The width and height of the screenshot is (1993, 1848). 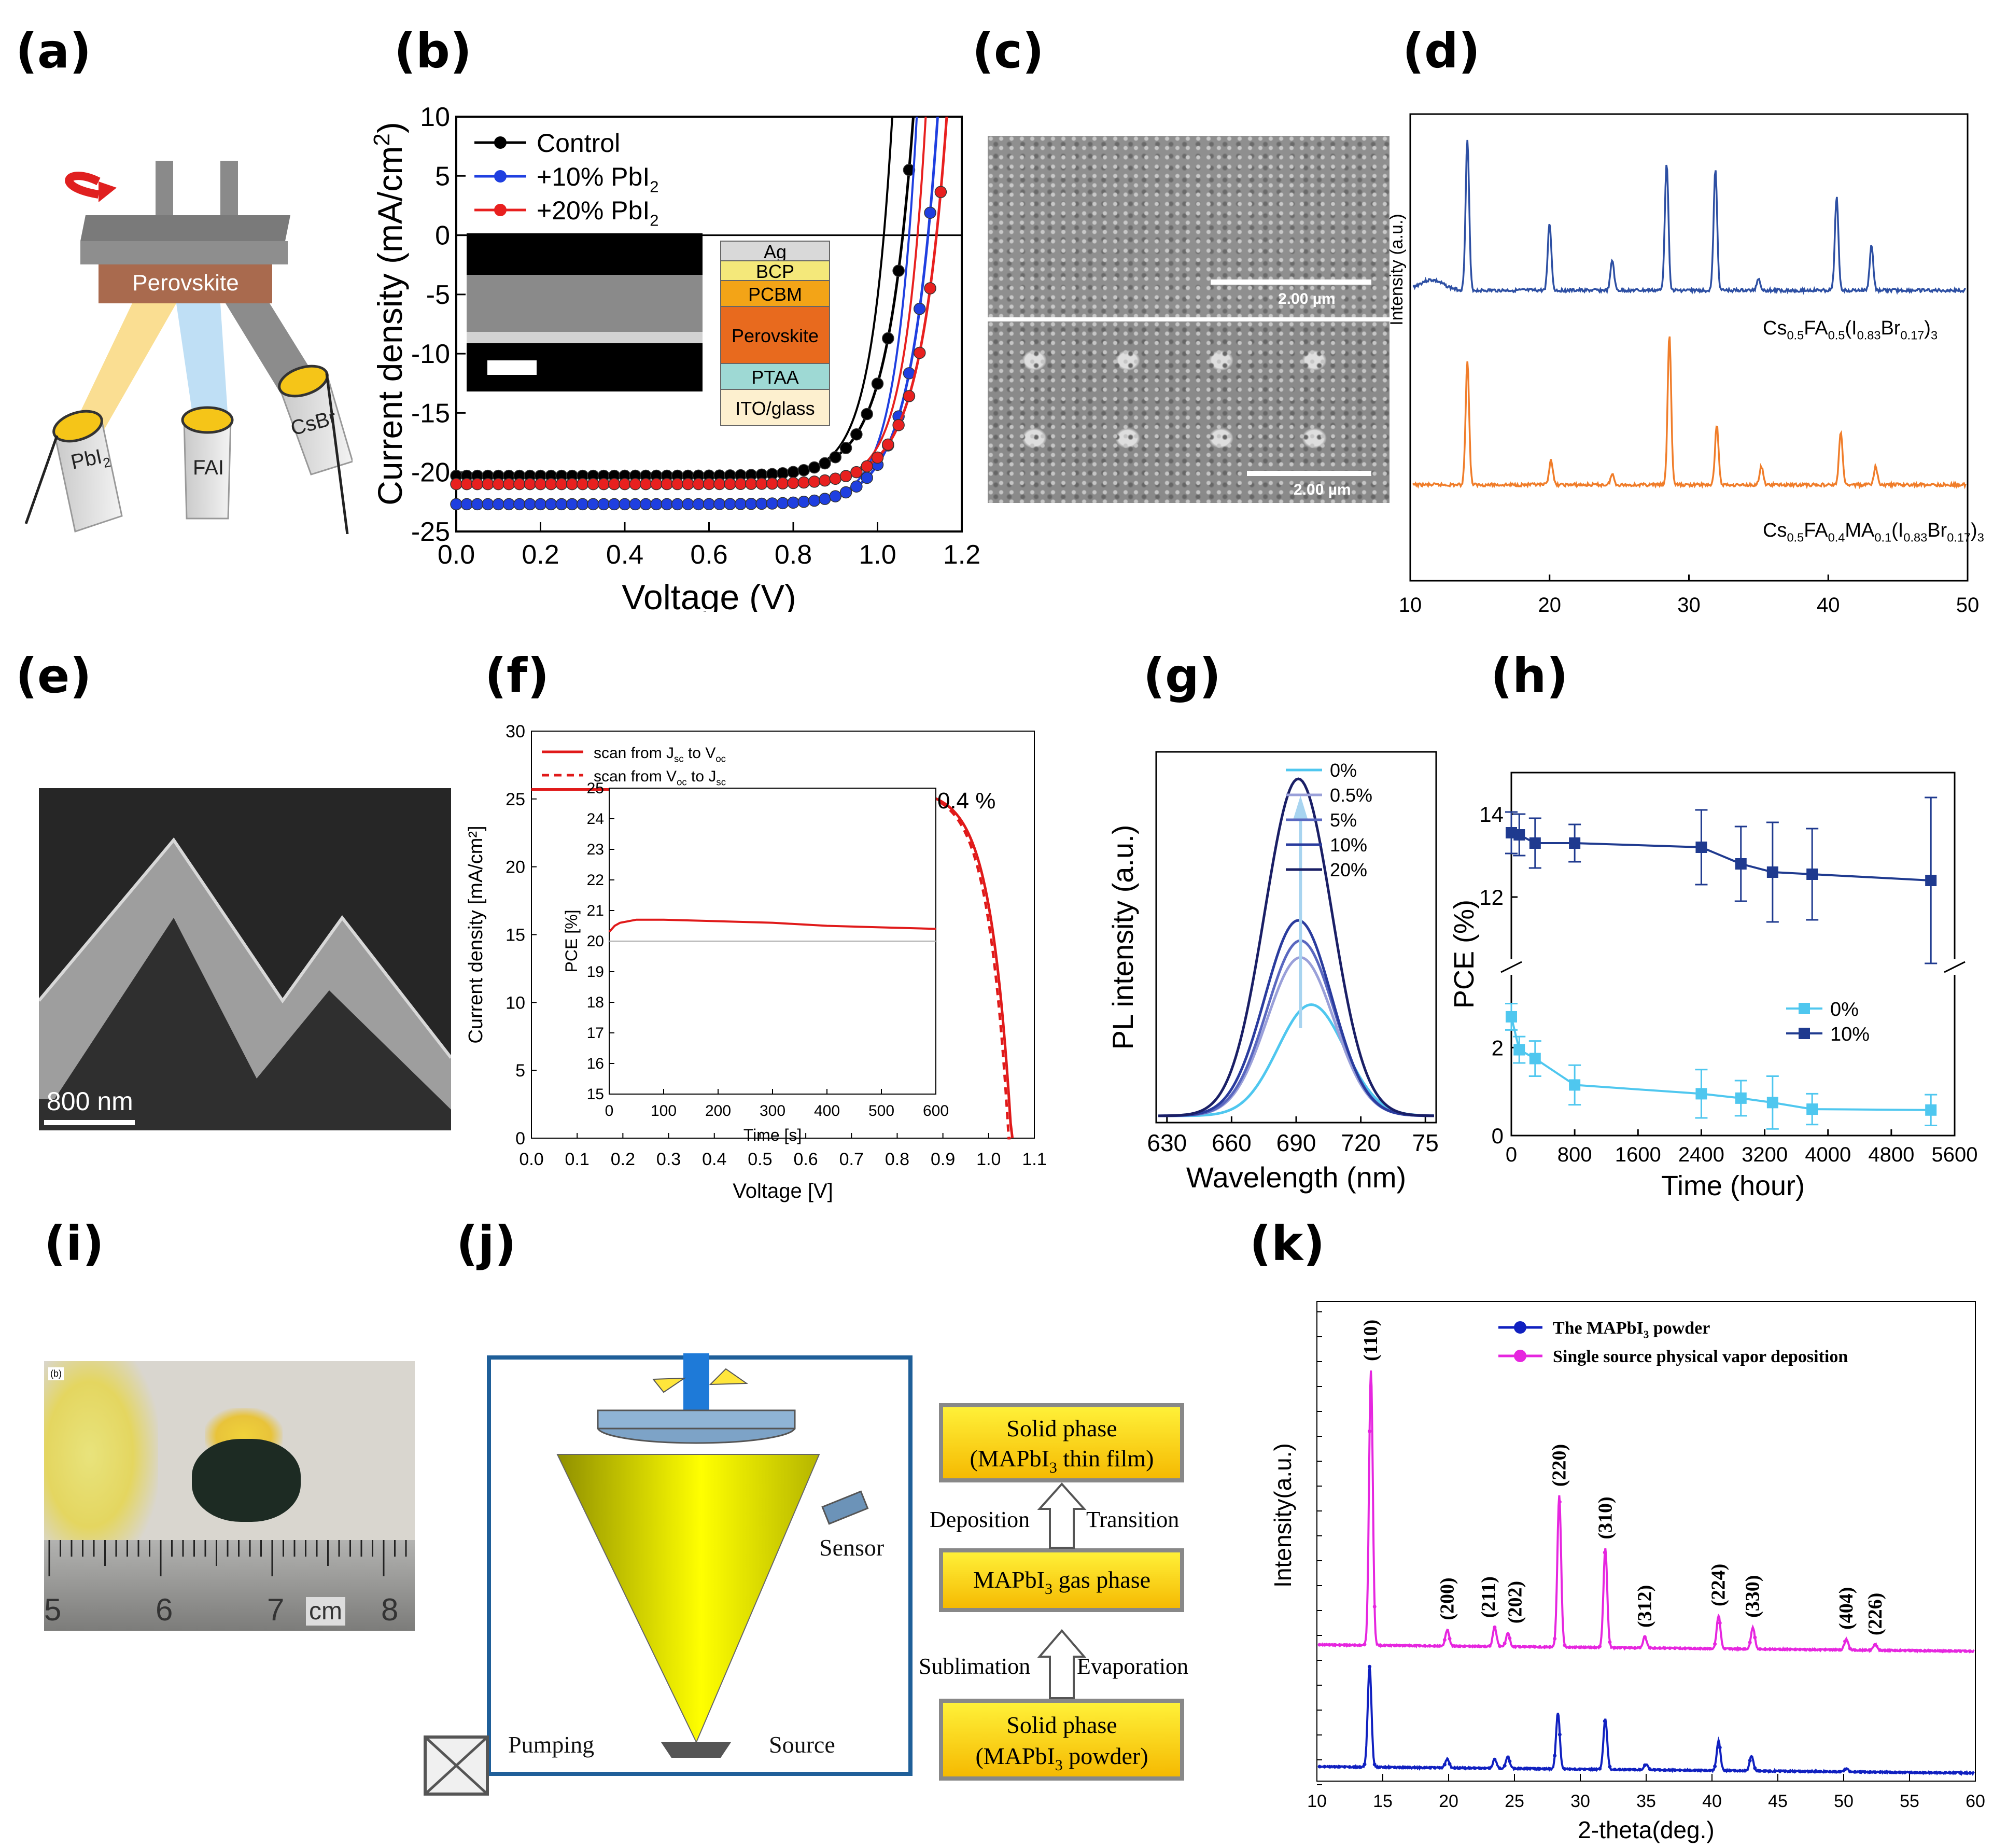 I want to click on panel-e-sem: 800 nm, so click(x=245, y=959).